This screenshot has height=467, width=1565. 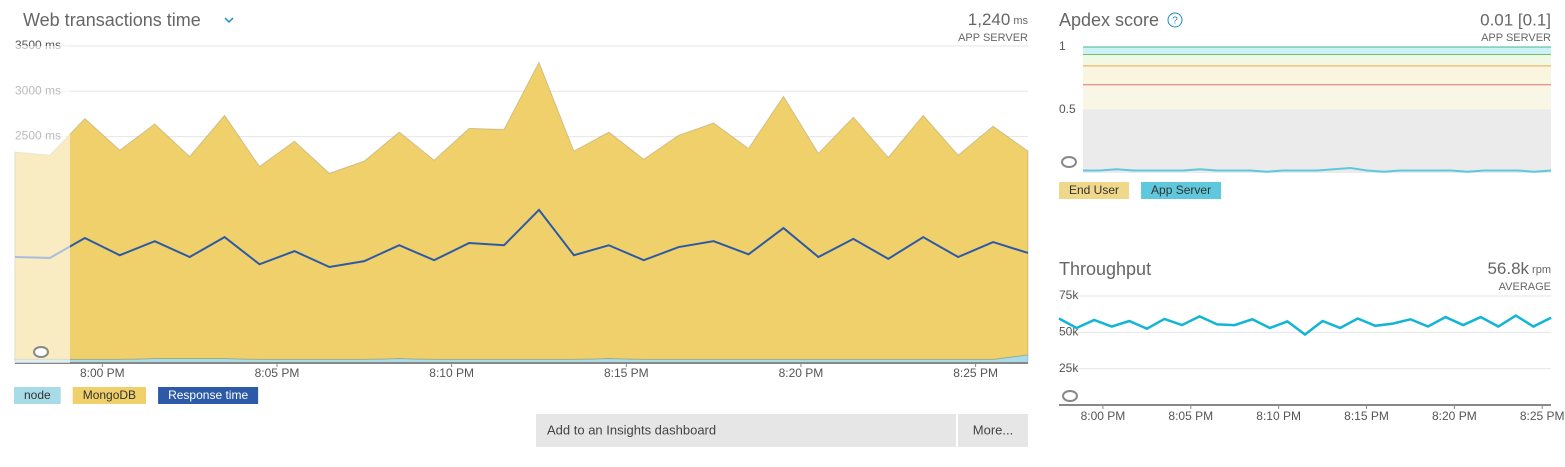 I want to click on summary-caption: AVERAGE, so click(x=1525, y=287).